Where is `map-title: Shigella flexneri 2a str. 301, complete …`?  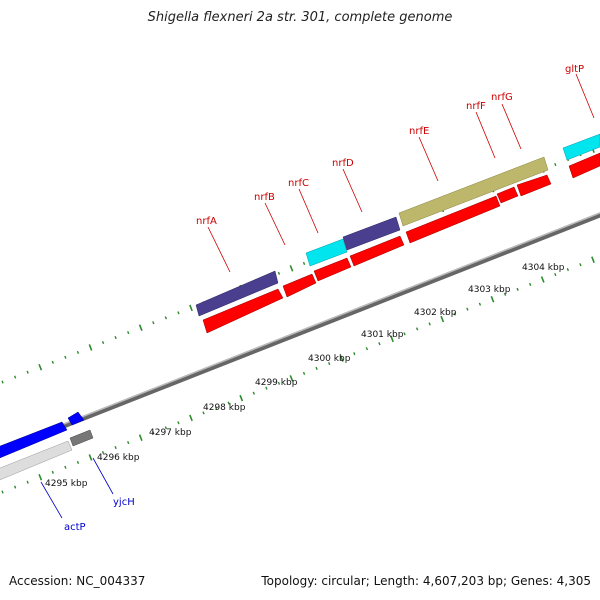
map-title: Shigella flexneri 2a str. 301, complete … is located at coordinates (300, 17).